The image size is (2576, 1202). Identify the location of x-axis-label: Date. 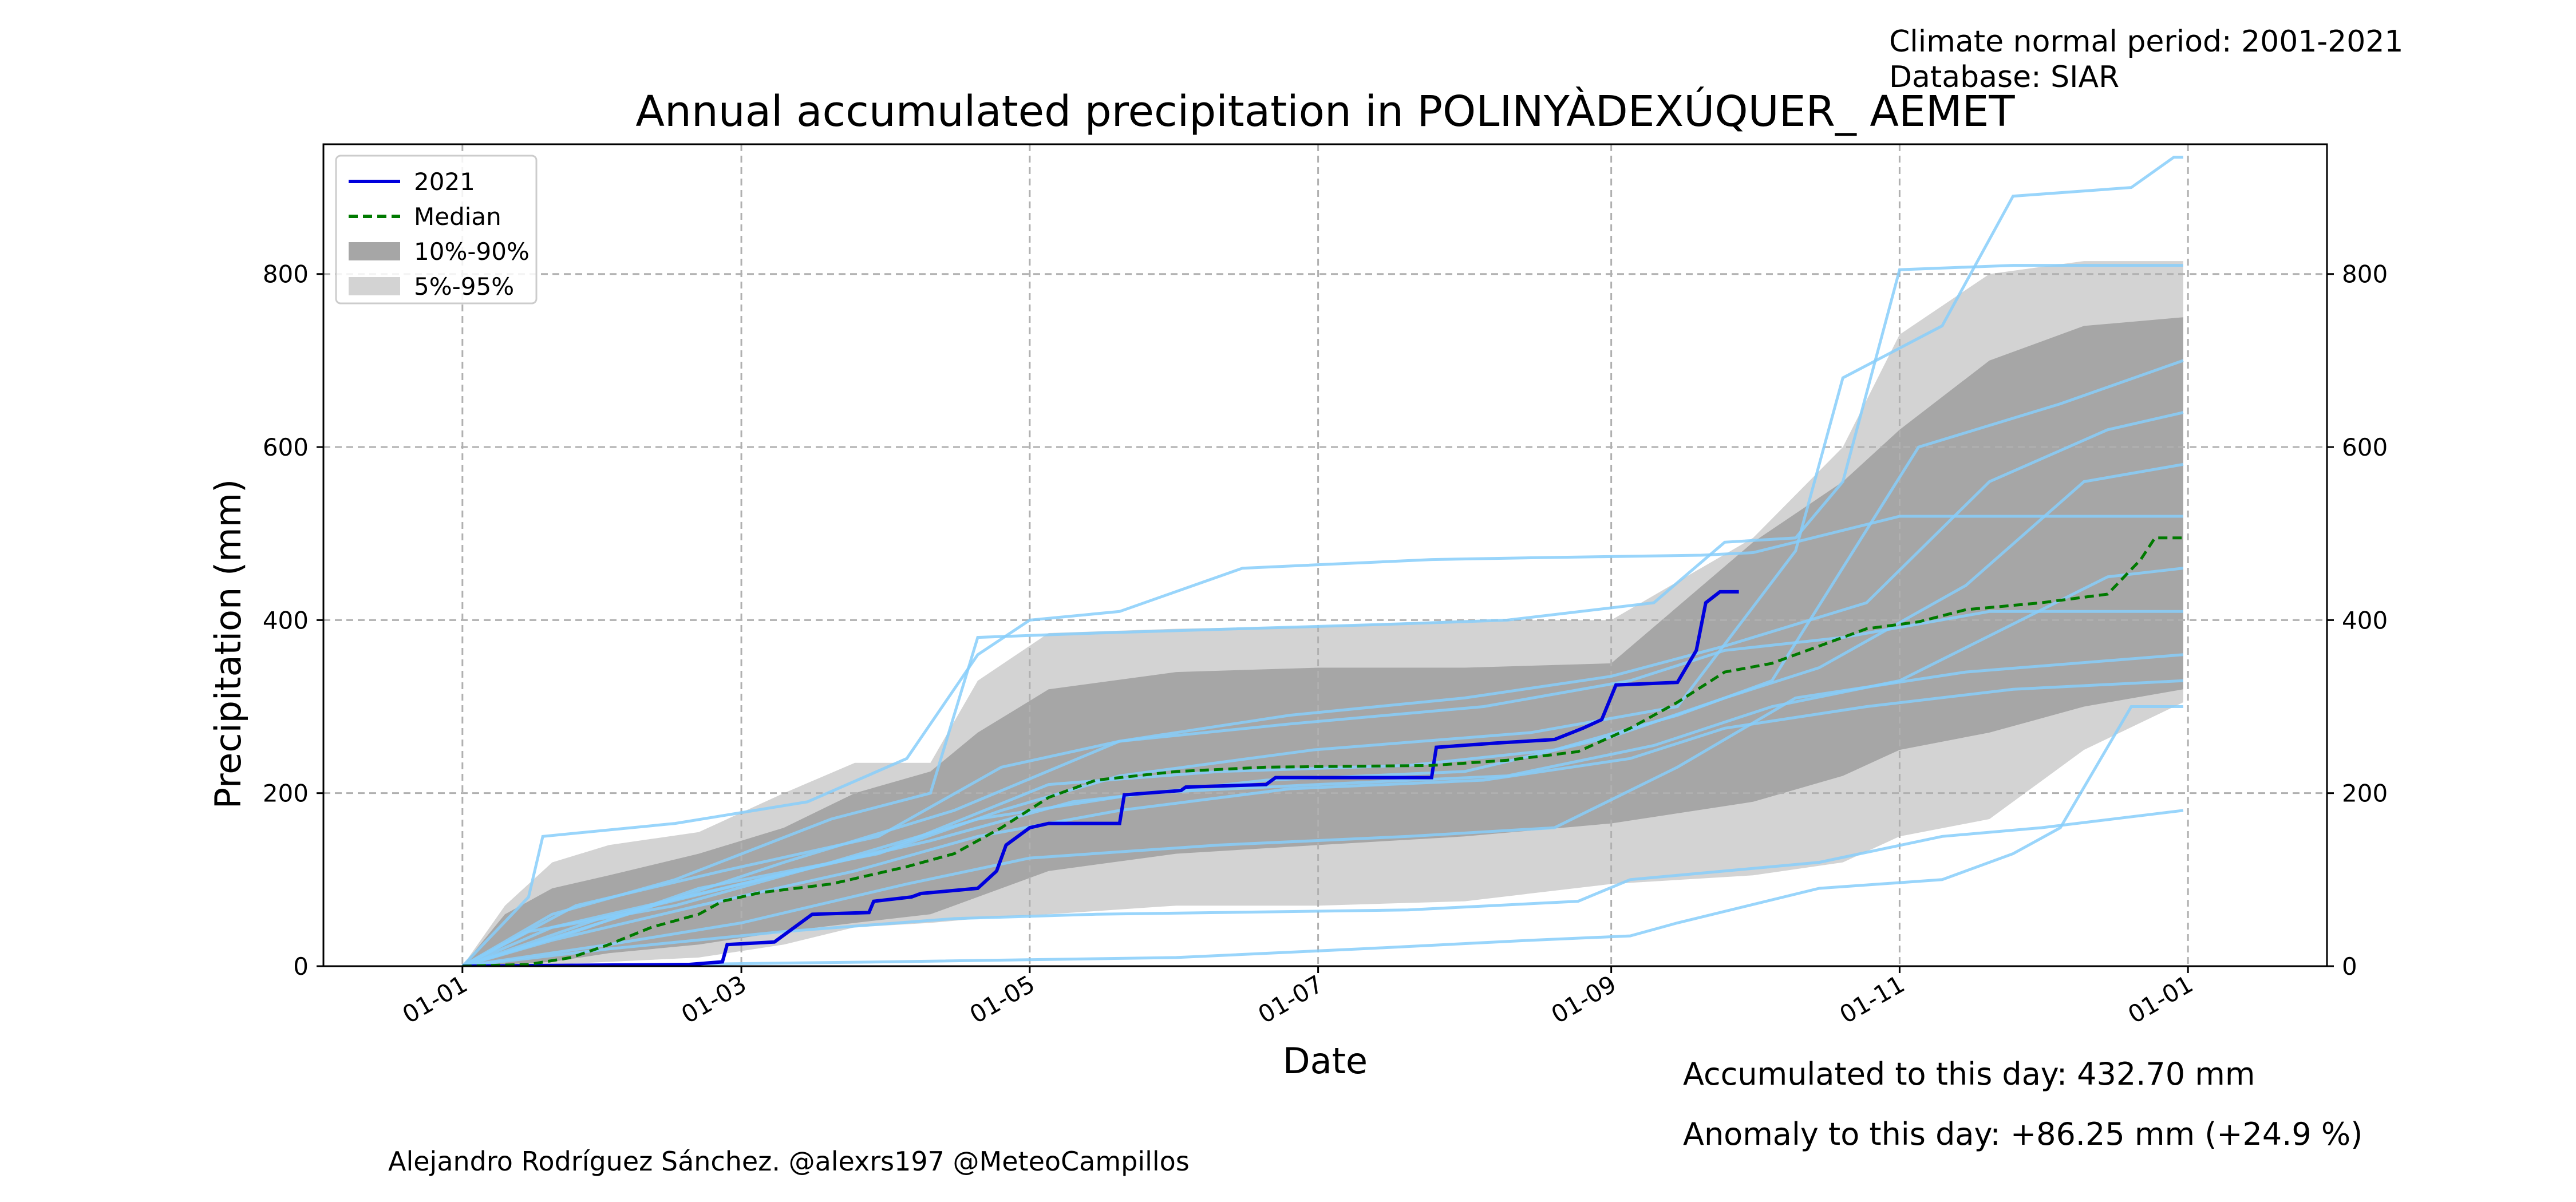
(1325, 1061).